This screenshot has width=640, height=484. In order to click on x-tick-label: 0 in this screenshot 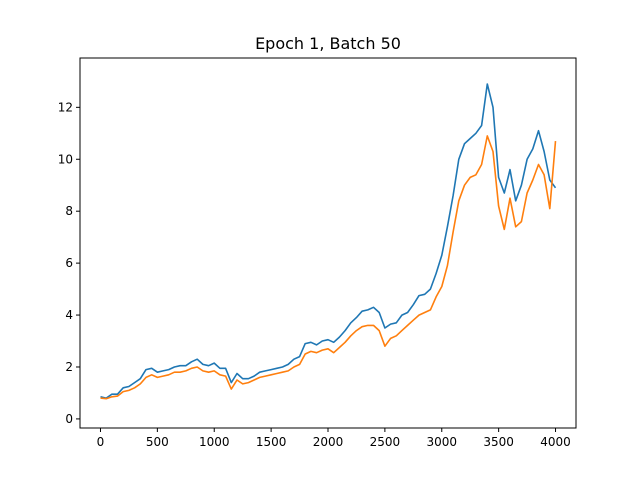, I will do `click(101, 442)`.